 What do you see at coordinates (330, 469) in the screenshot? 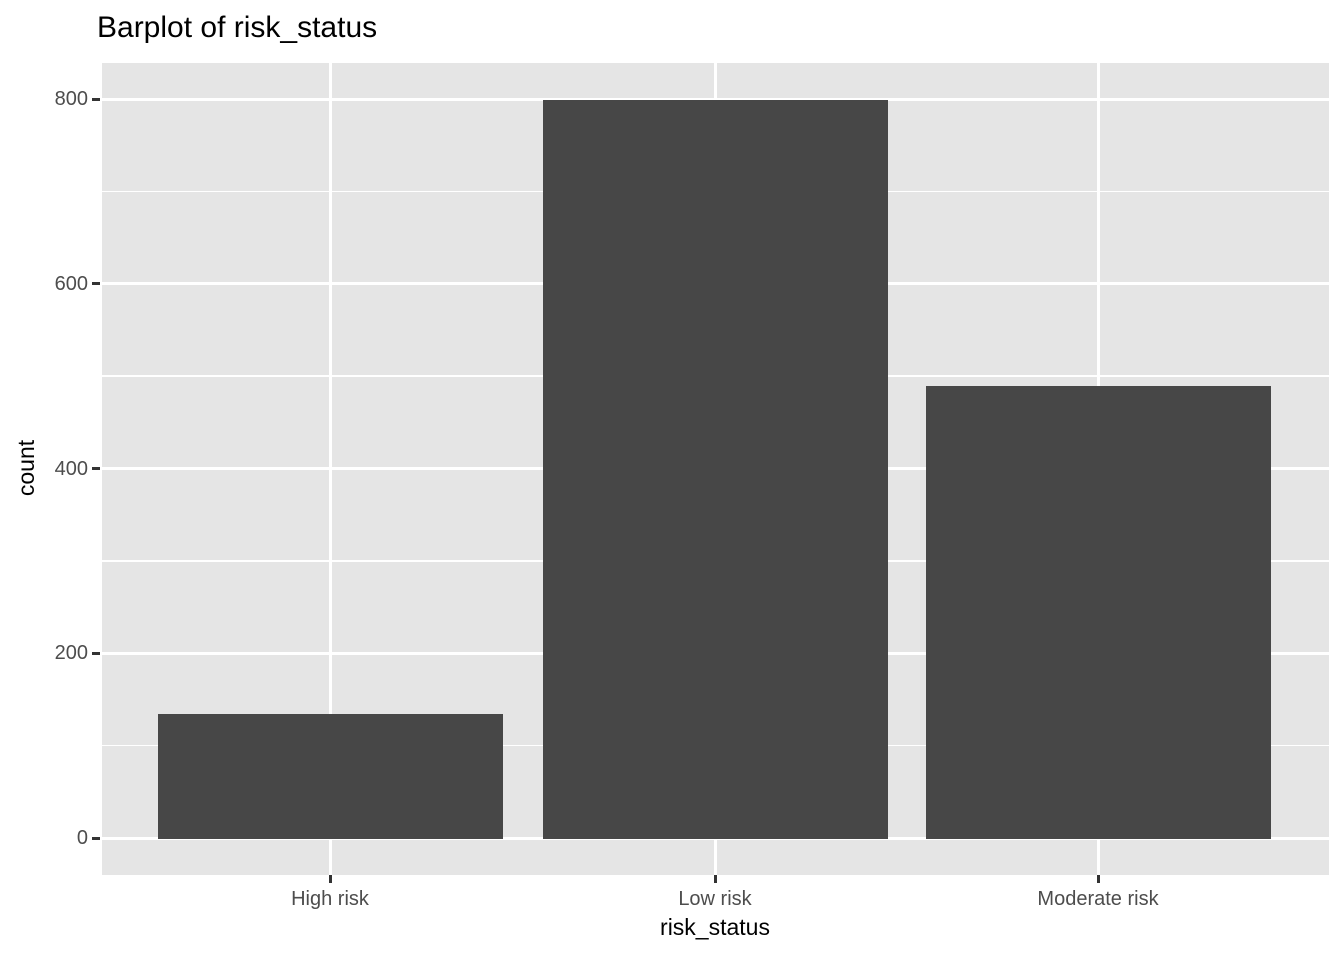
I see `gridline-vertical` at bounding box center [330, 469].